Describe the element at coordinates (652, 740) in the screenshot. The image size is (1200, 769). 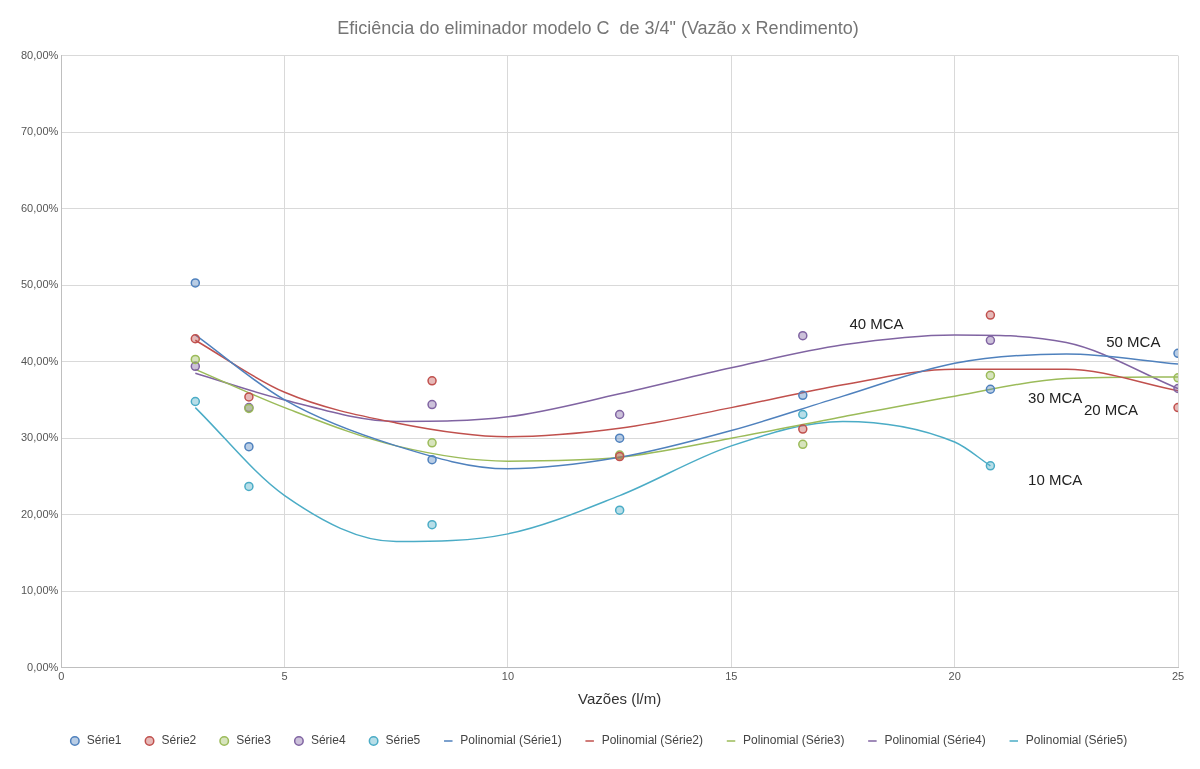
I see `legend-label: Polinomial (Série2)` at that location.